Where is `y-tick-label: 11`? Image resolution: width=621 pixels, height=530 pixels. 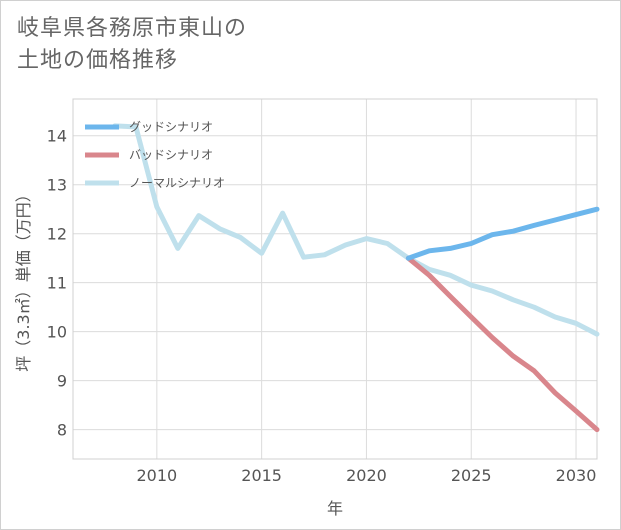 y-tick-label: 11 is located at coordinates (57, 283).